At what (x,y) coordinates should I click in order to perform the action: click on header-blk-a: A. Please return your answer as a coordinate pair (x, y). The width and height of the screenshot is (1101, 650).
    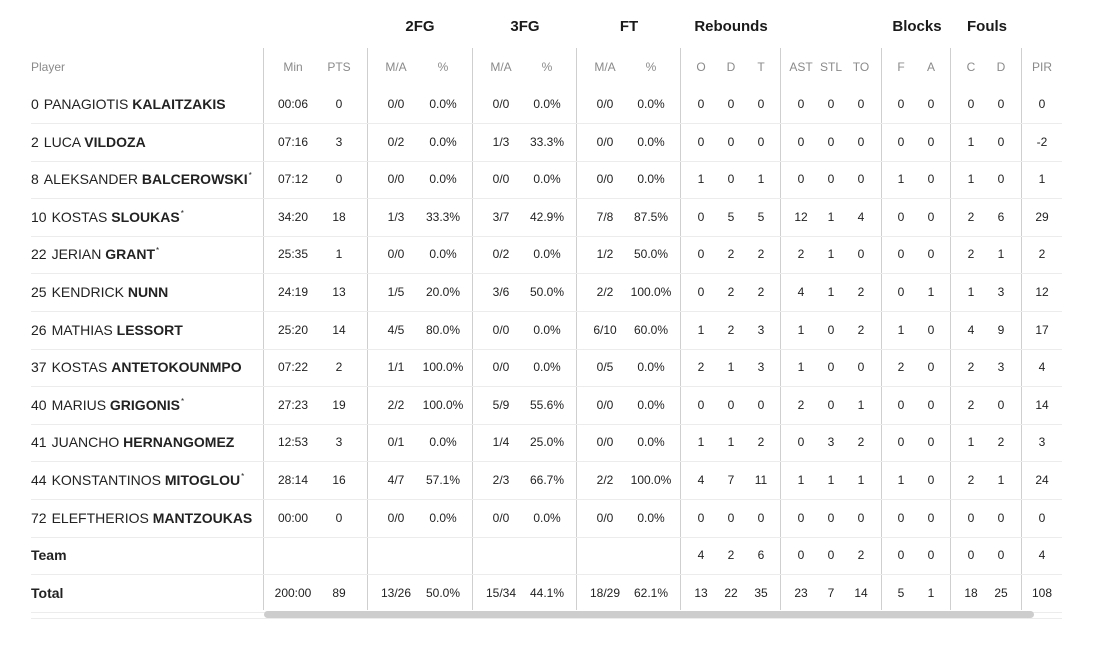
    Looking at the image, I should click on (930, 67).